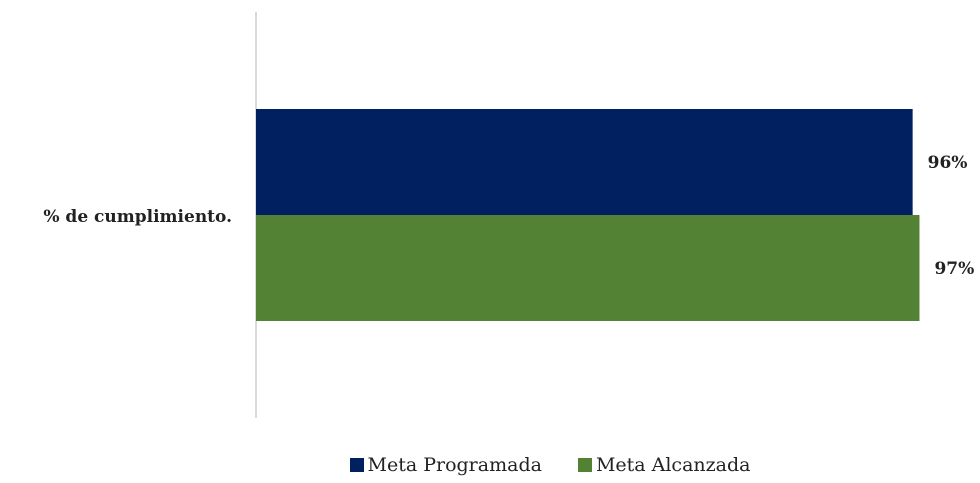  Describe the element at coordinates (948, 163) in the screenshot. I see `data-label: 96%` at that location.